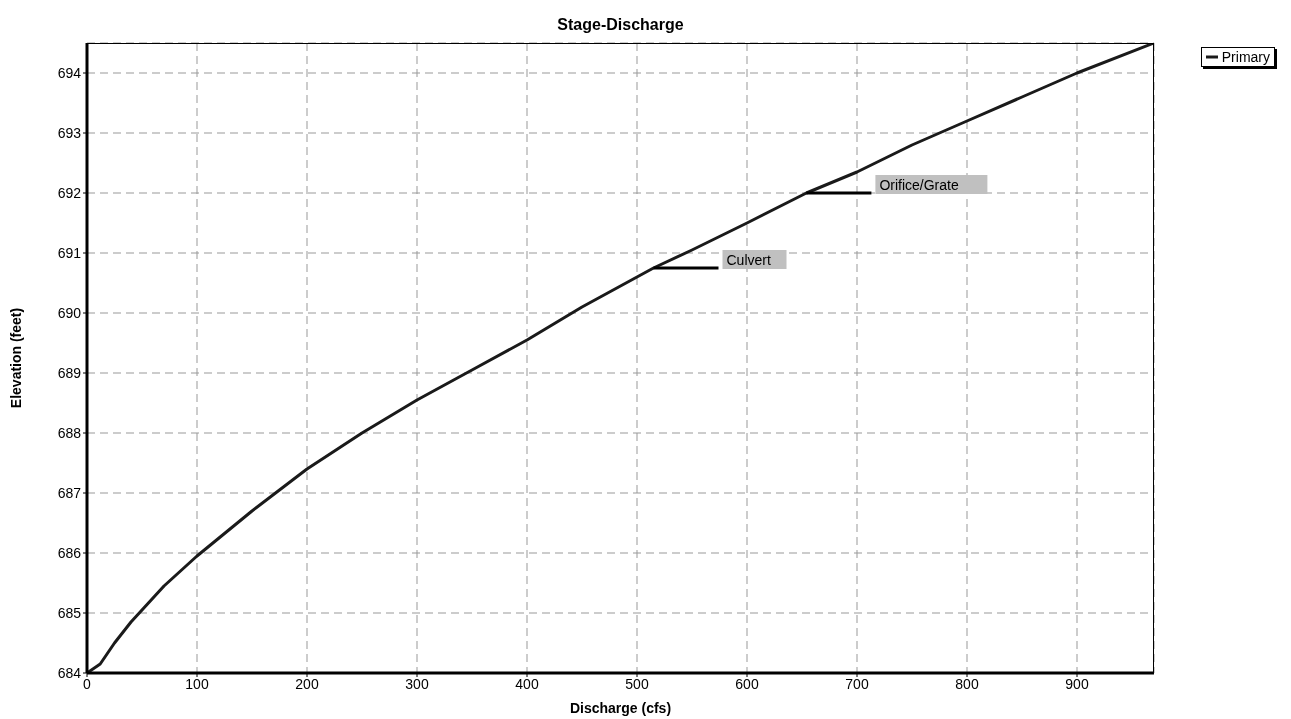  Describe the element at coordinates (919, 185) in the screenshot. I see `annotation: Orifice/Grate` at that location.